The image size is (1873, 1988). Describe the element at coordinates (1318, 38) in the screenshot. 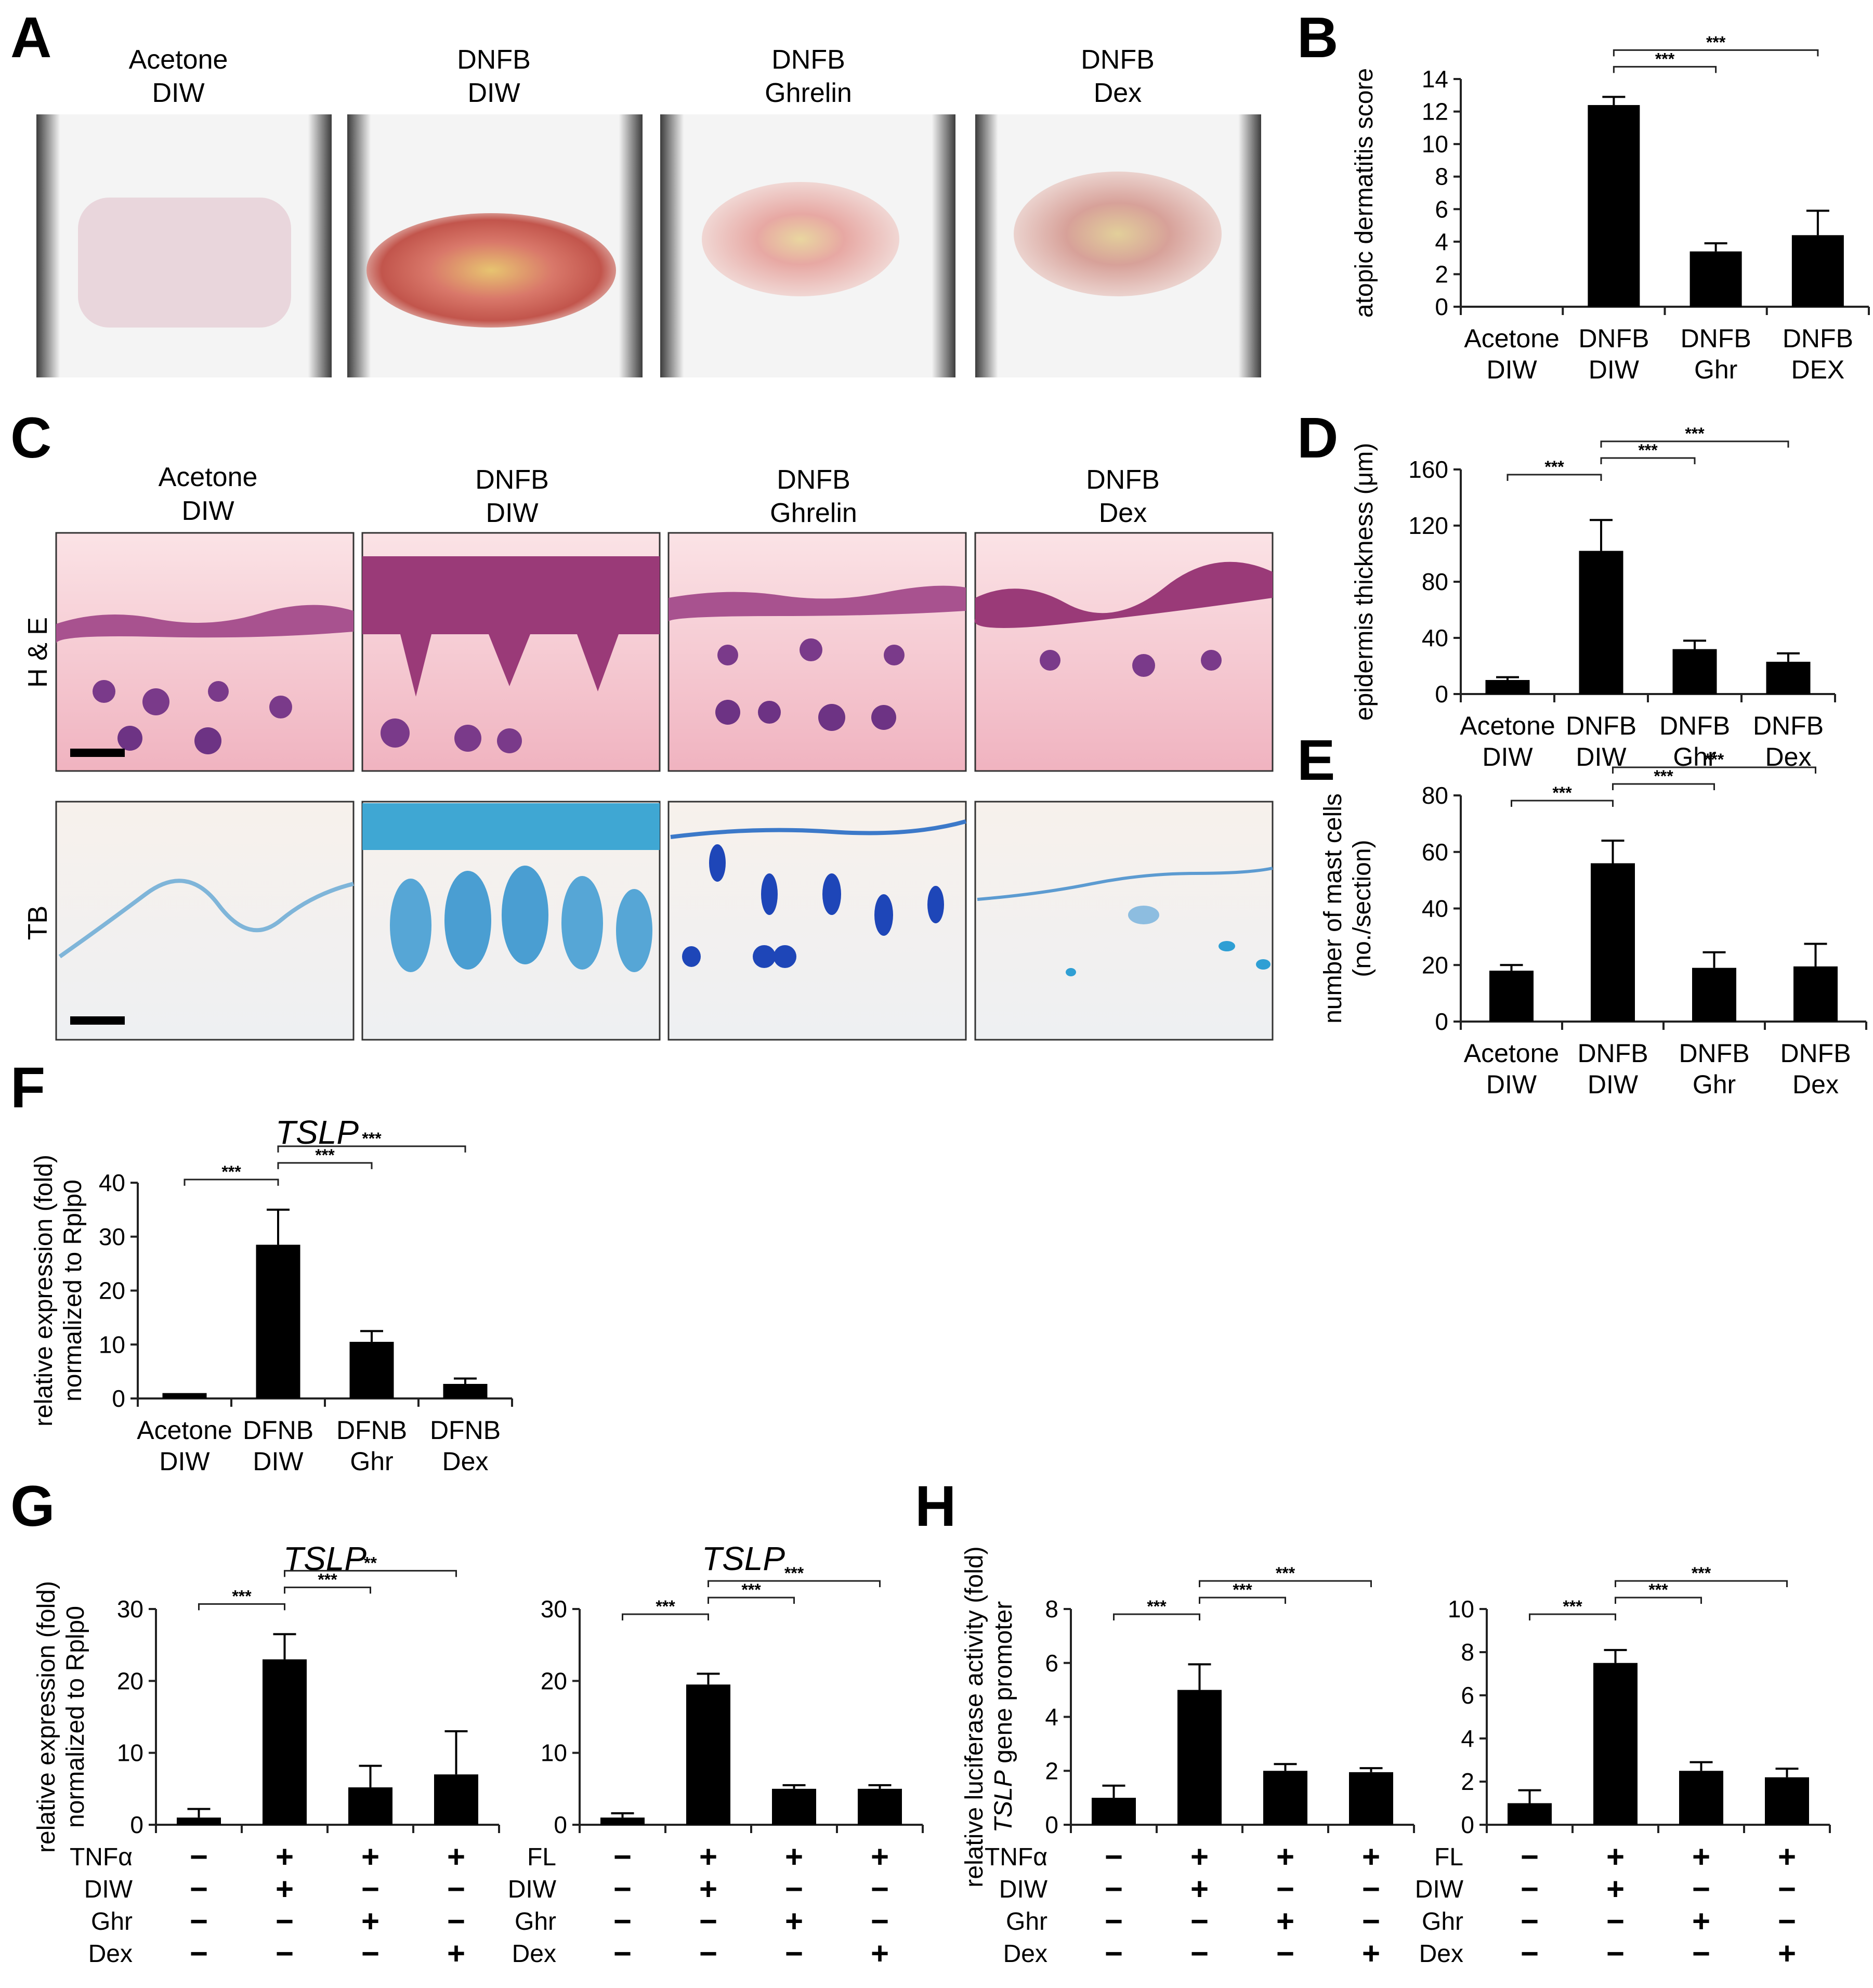

I see `panel-b-label: B` at that location.